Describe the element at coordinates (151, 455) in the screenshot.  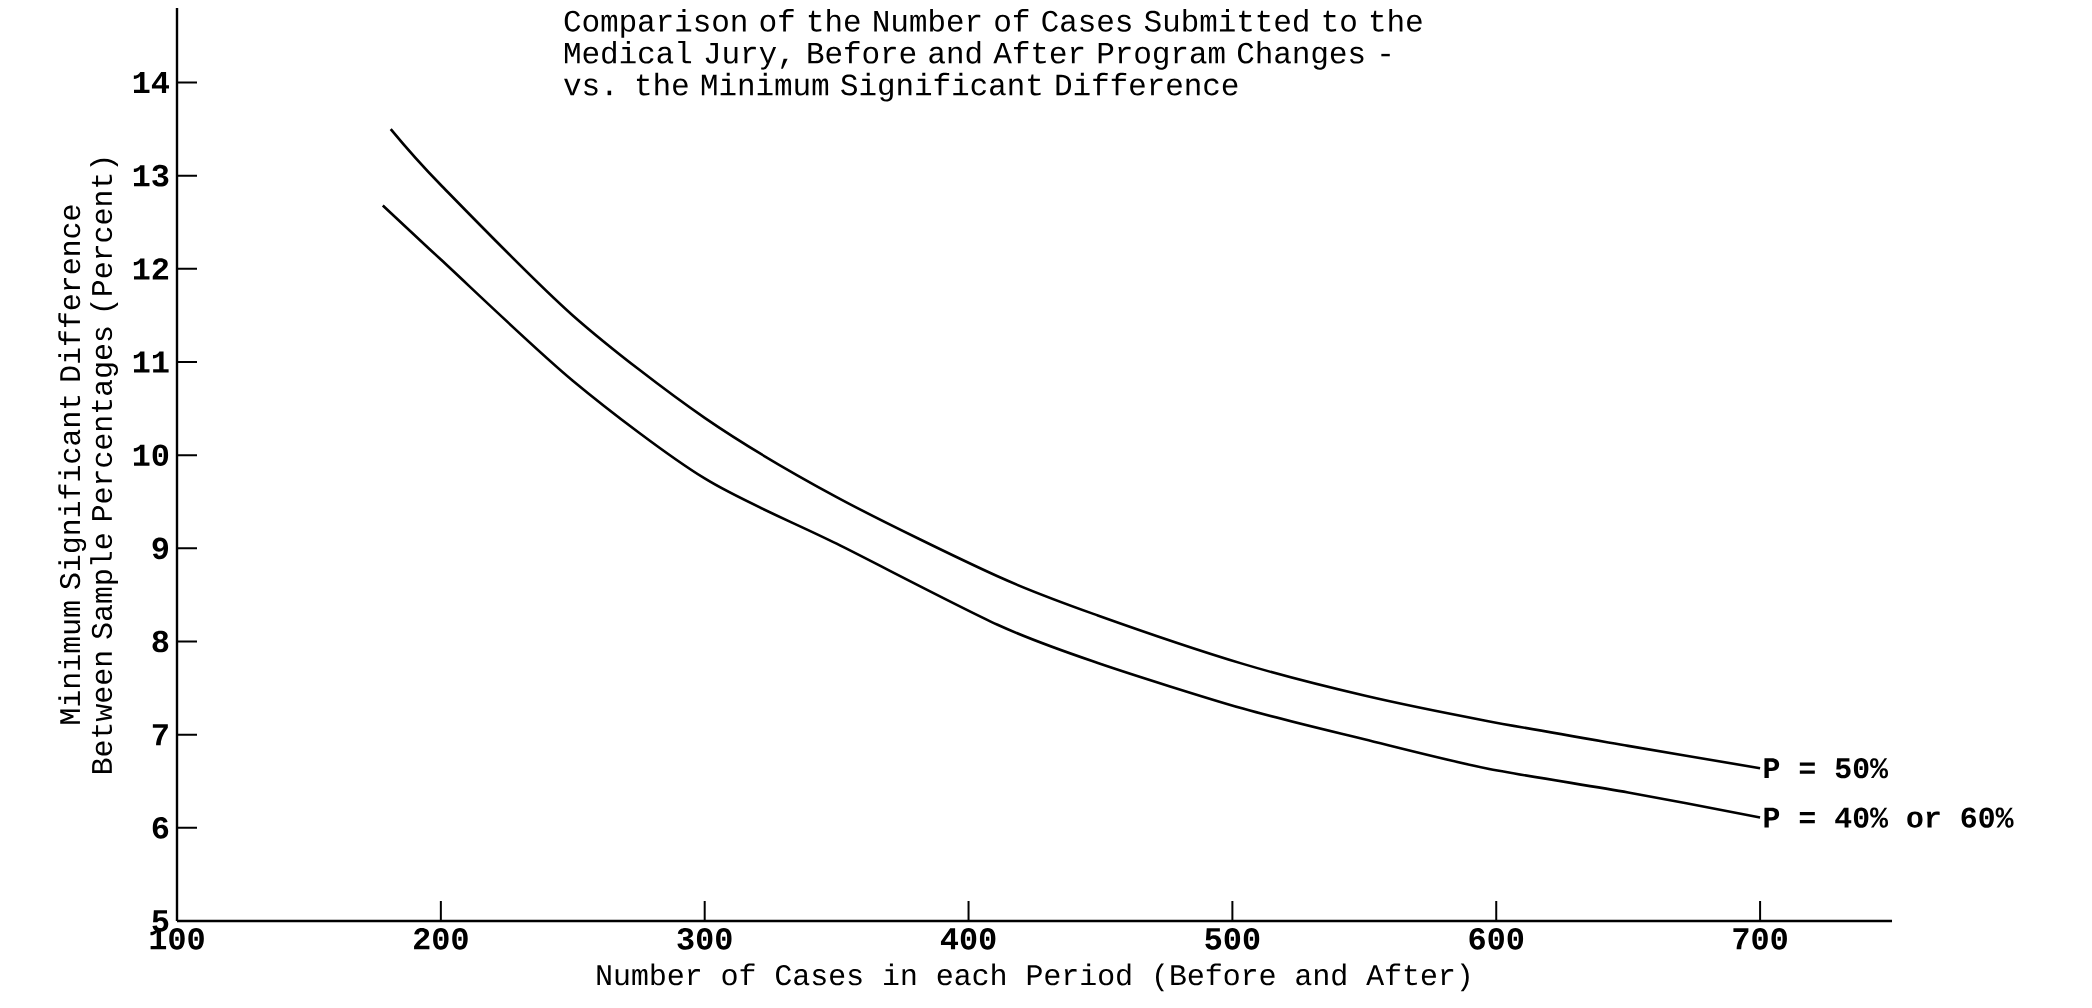
I see `y-tick-label: 10` at that location.